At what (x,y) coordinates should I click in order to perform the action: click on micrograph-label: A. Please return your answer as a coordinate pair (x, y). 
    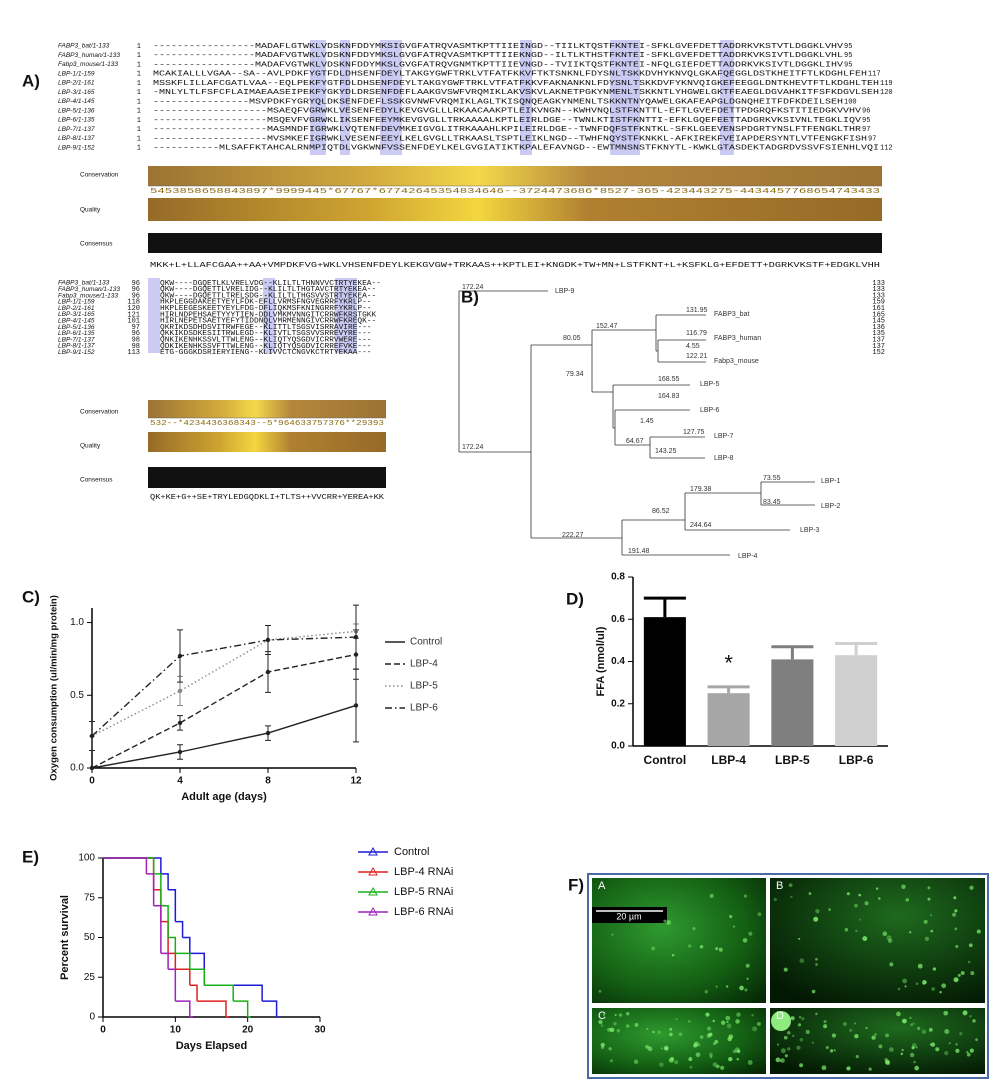
    Looking at the image, I should click on (602, 886).